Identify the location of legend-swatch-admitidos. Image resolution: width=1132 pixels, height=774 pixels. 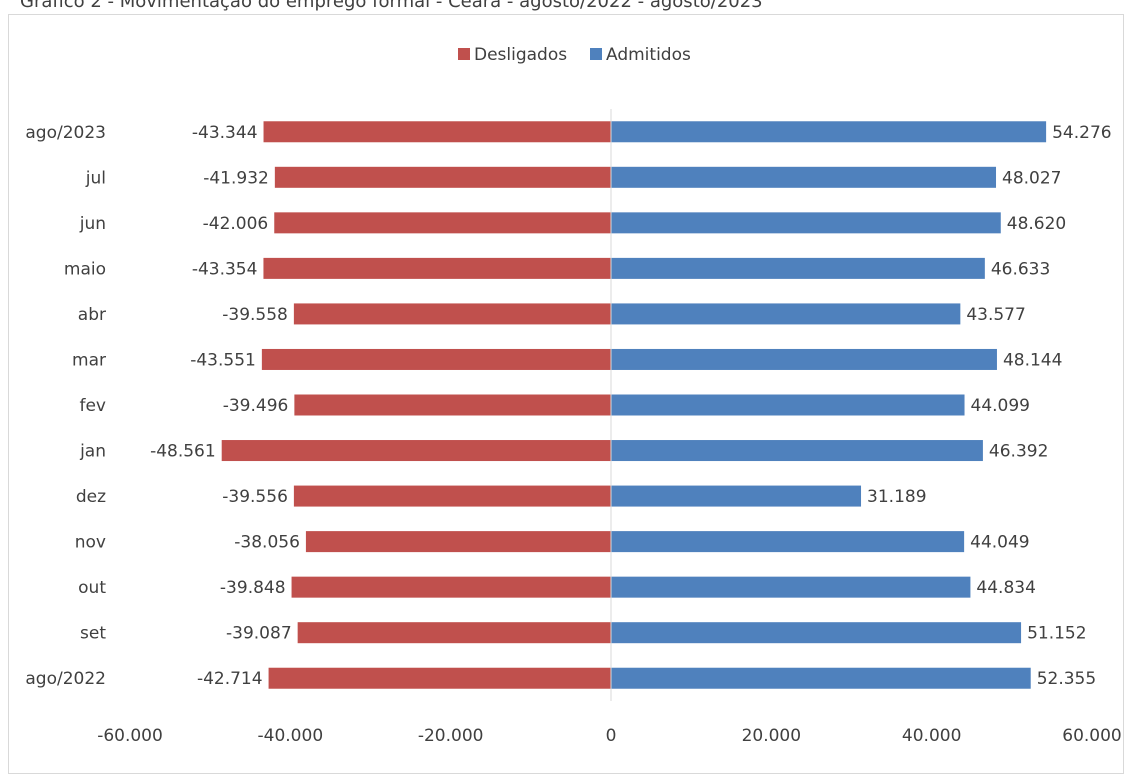
(596, 54).